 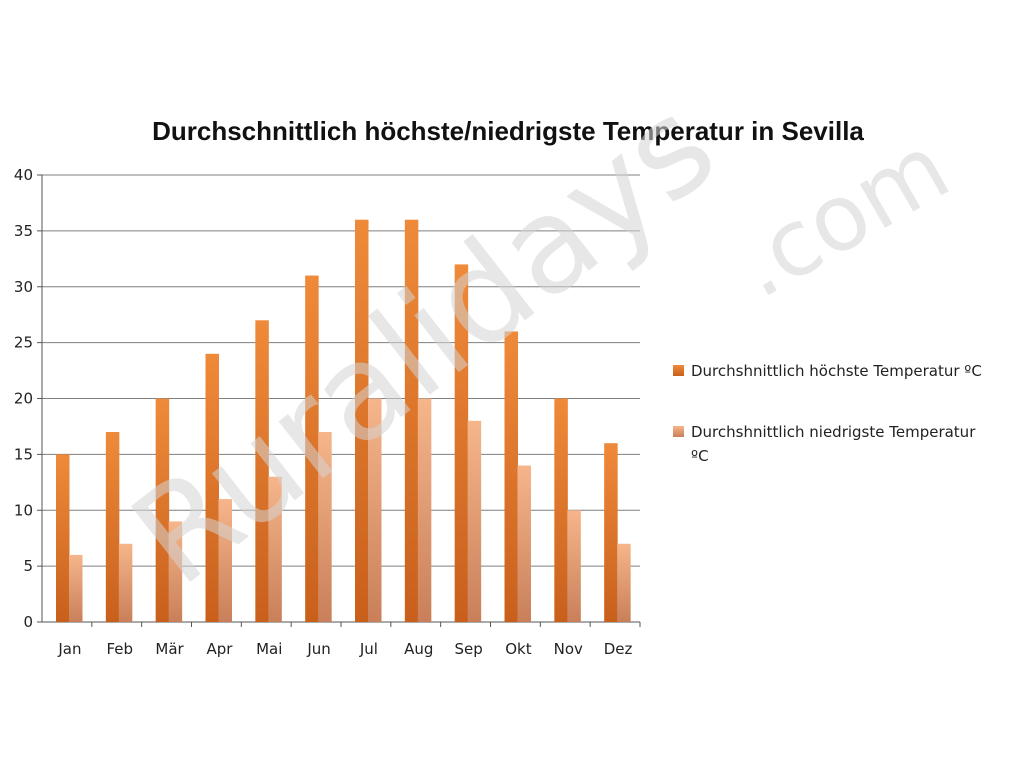 What do you see at coordinates (624, 582) in the screenshot?
I see `bar-low-dez` at bounding box center [624, 582].